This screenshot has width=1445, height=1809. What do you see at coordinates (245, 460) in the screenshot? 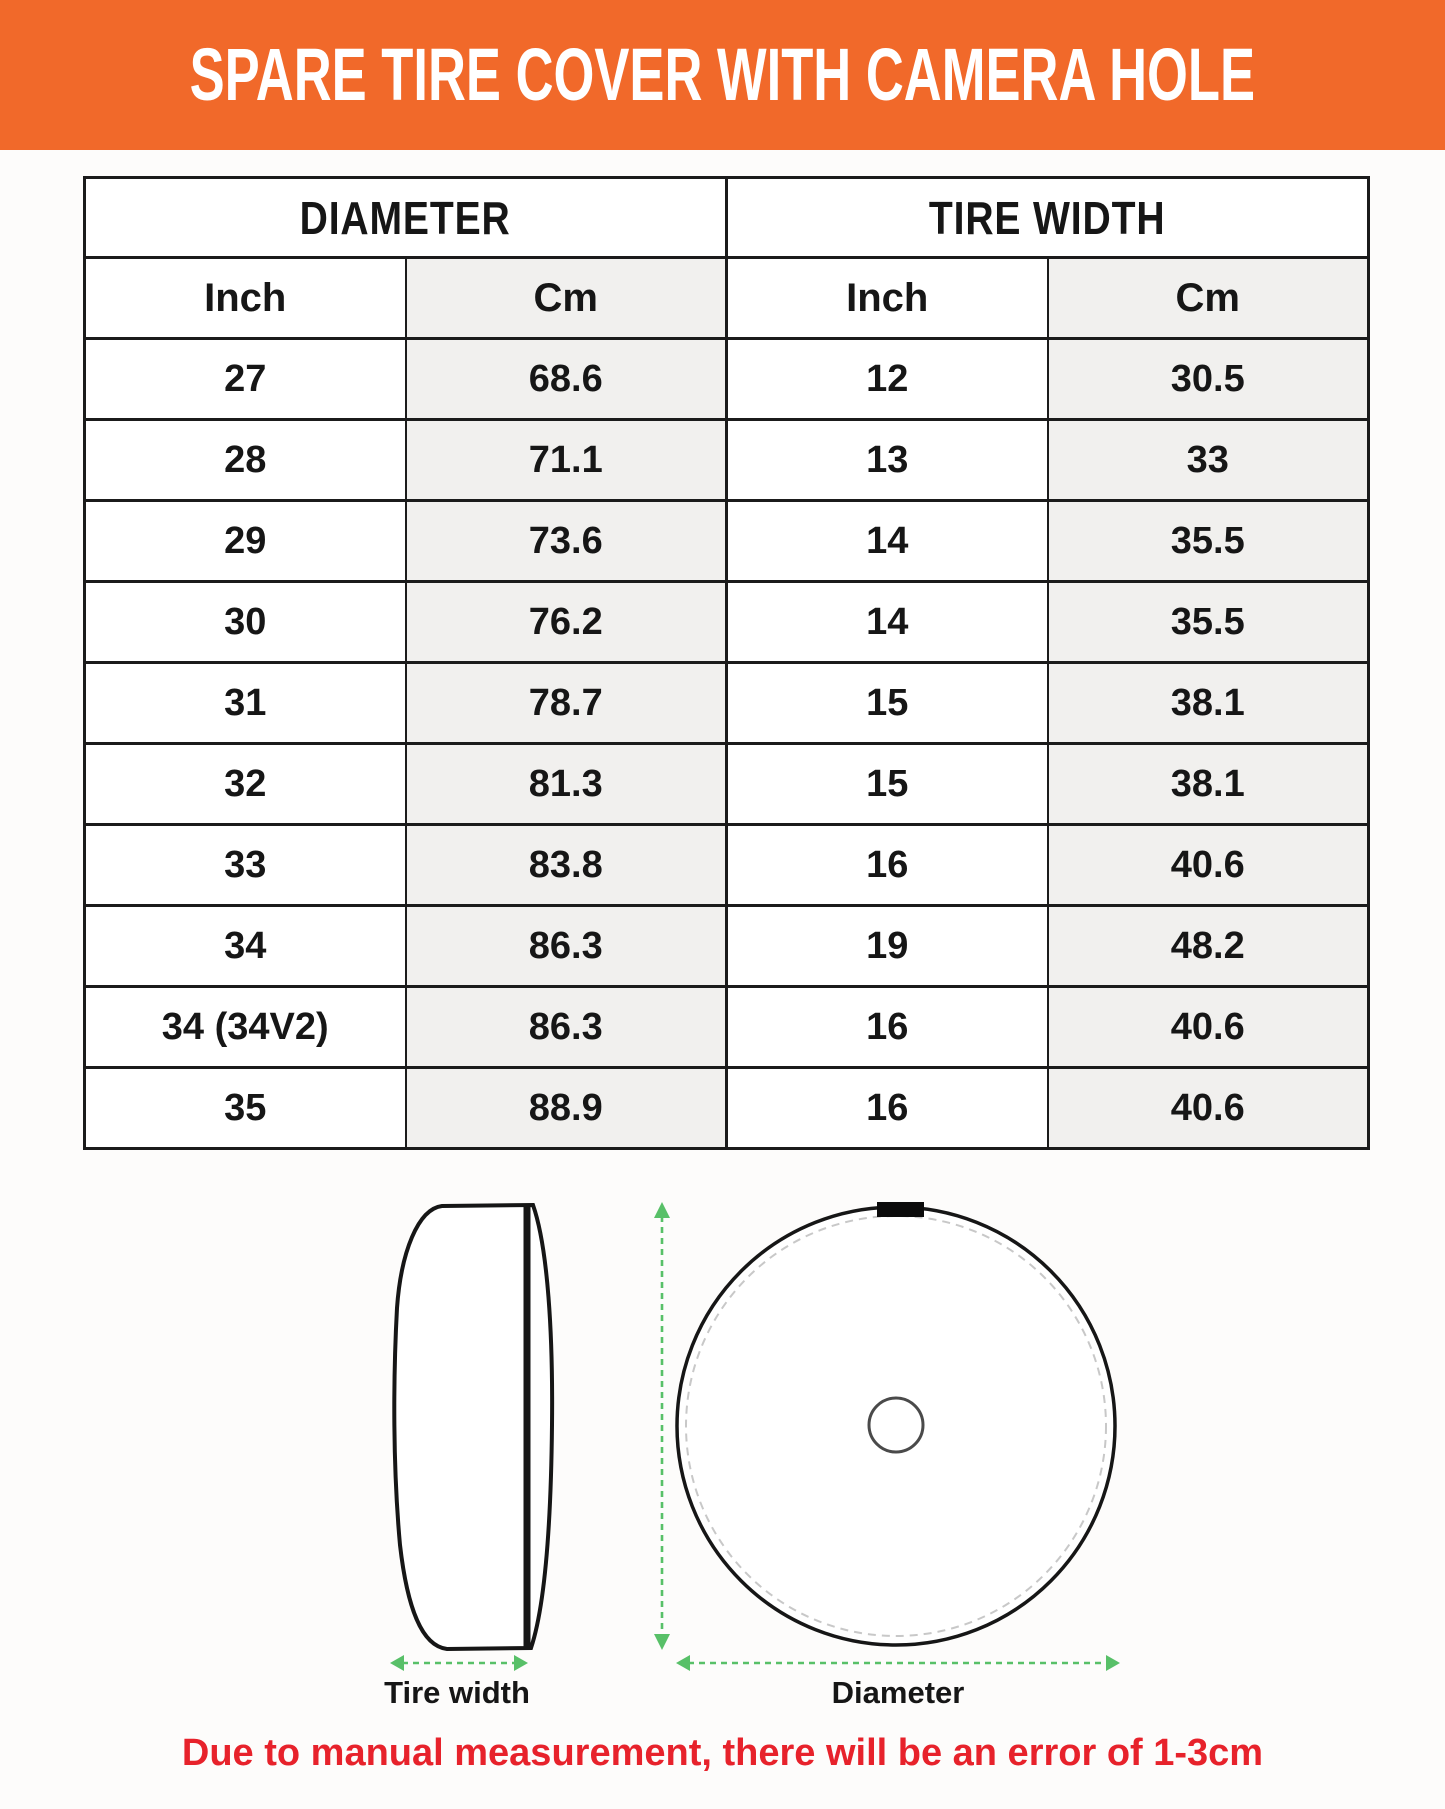
I see `cell-diameter-inch: 28` at bounding box center [245, 460].